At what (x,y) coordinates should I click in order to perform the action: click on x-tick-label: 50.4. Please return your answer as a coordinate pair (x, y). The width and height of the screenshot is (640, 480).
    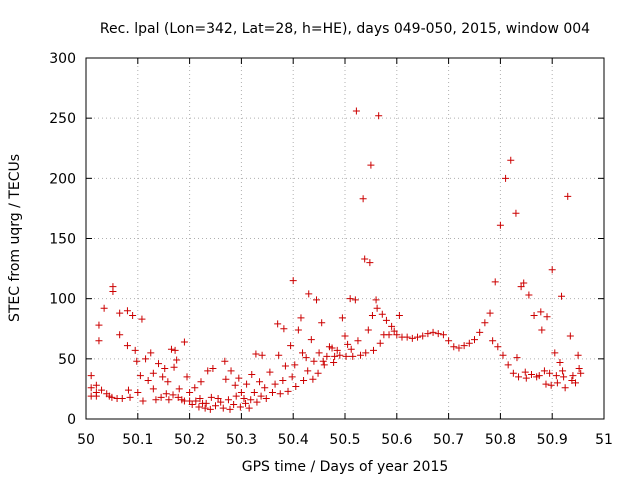
    Looking at the image, I should click on (293, 440).